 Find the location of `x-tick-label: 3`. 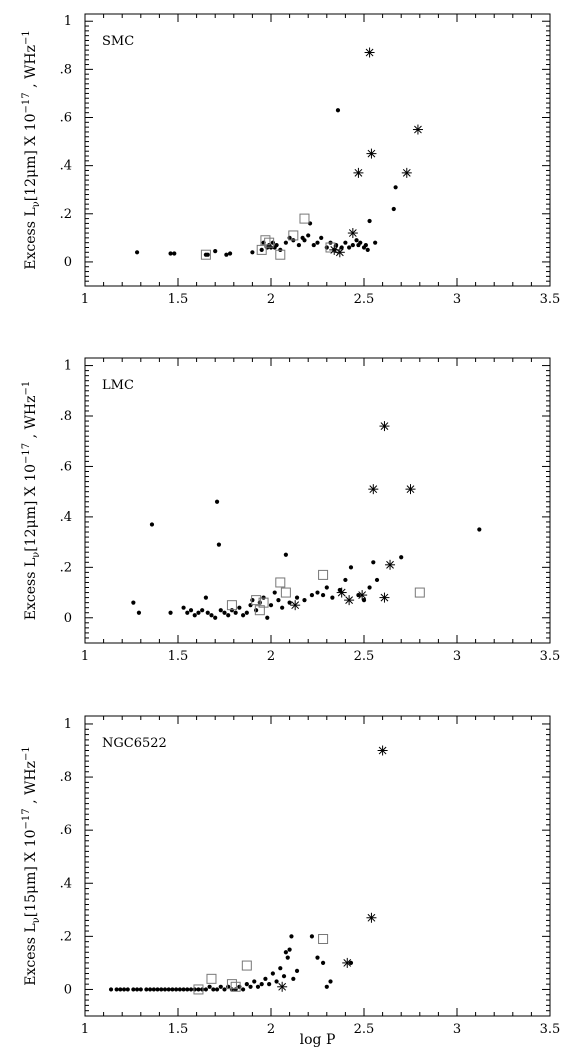

x-tick-label: 3 is located at coordinates (457, 656).